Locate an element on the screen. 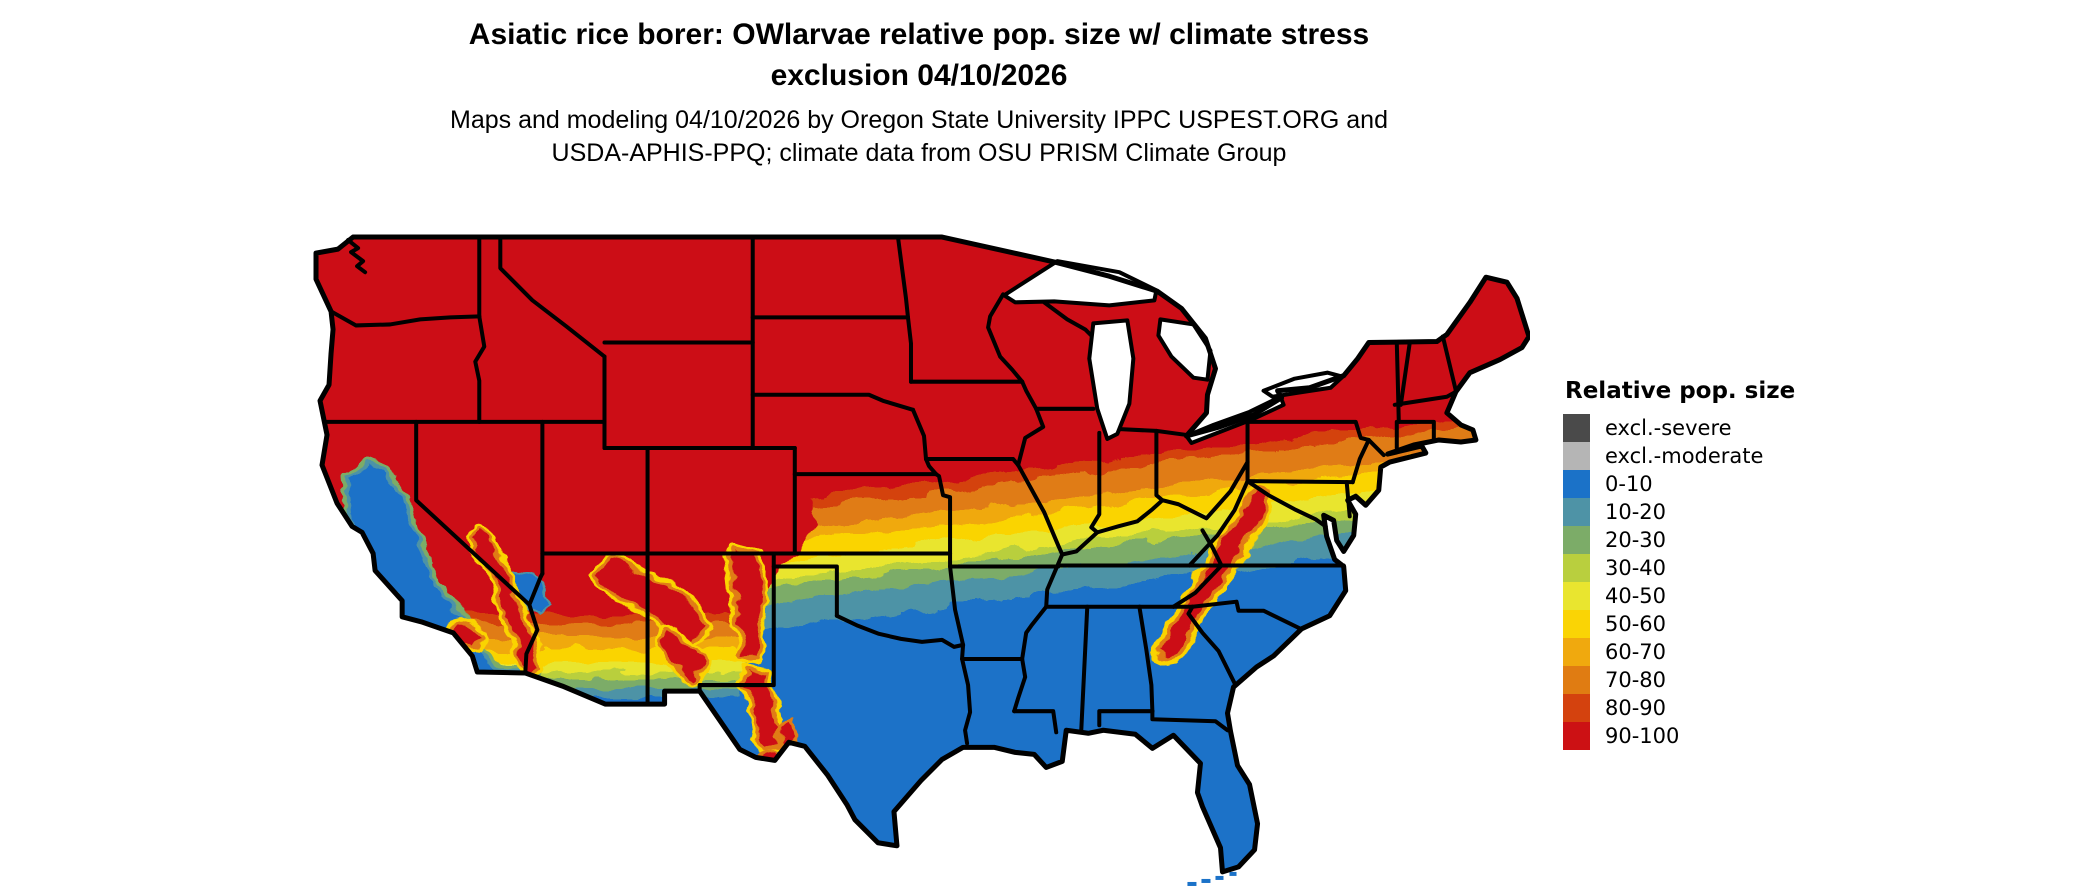  legend-item: 70-80 is located at coordinates (1679, 680).